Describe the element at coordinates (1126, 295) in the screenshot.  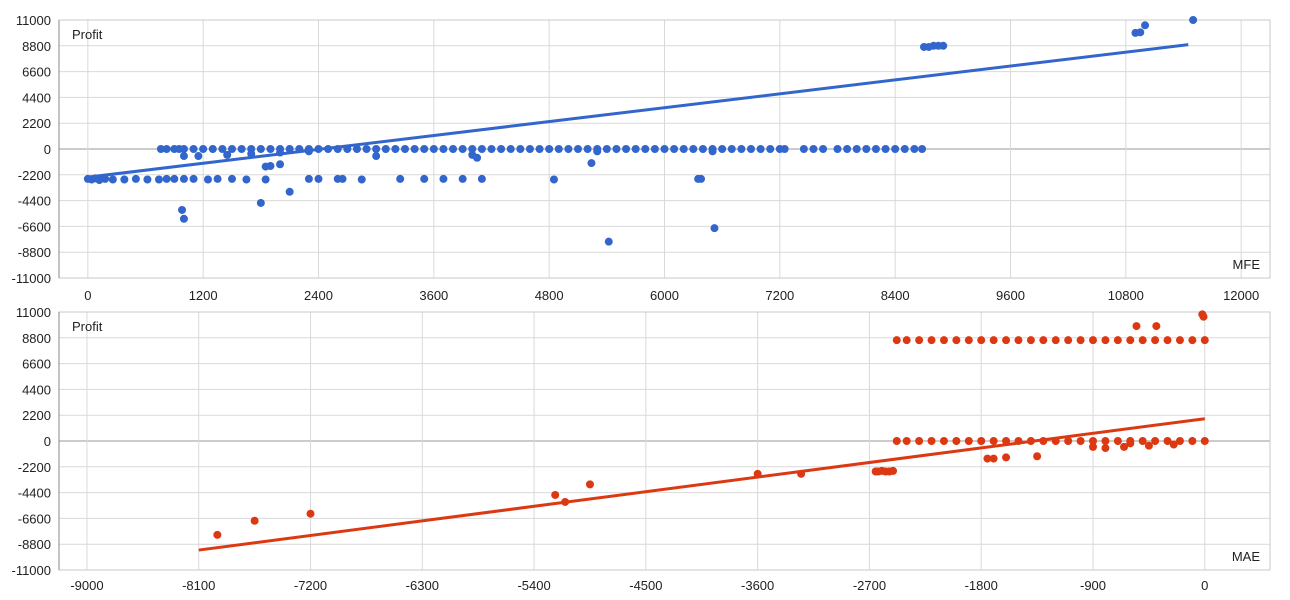
I see `mfe-xtick-label: 10800` at that location.